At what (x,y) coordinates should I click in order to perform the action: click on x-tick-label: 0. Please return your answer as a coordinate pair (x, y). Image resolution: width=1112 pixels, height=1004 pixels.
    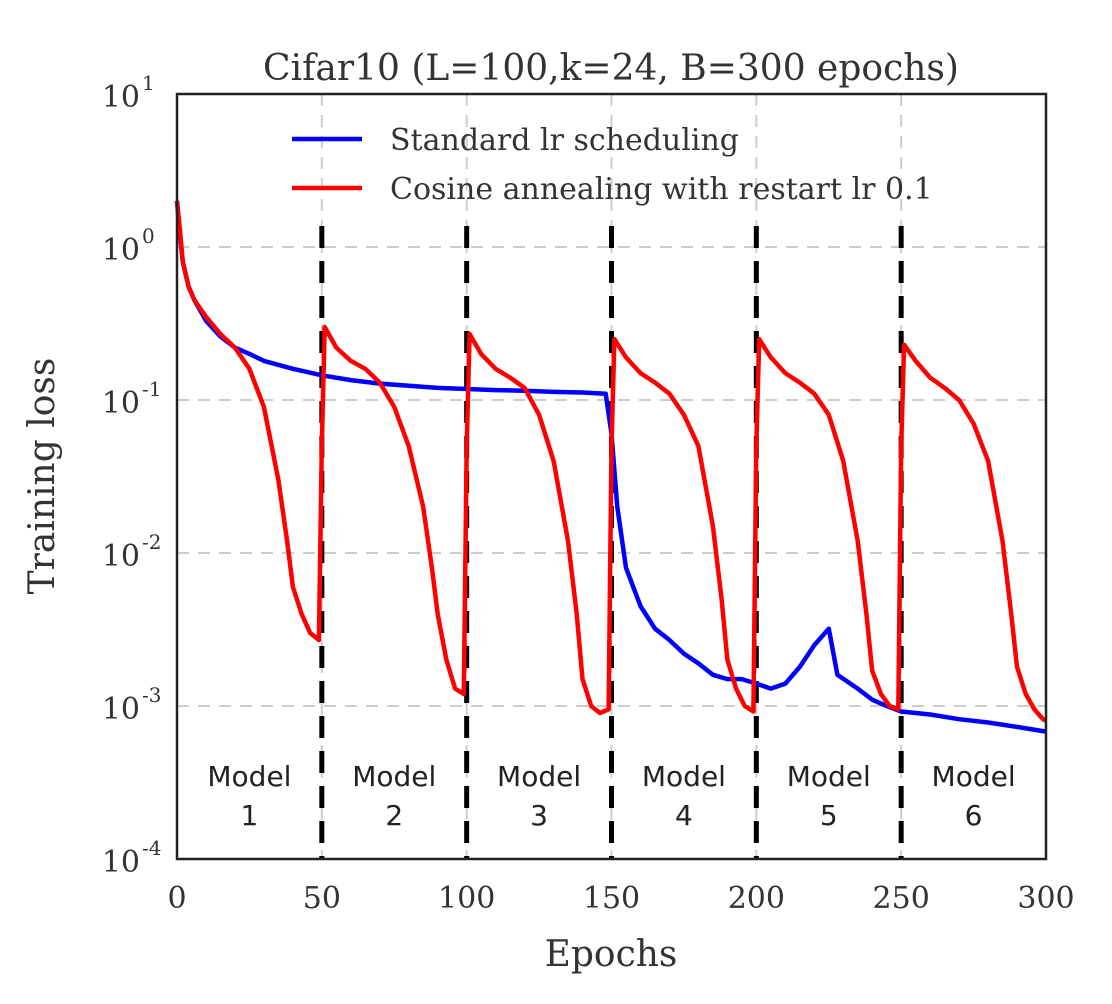
    Looking at the image, I should click on (176, 898).